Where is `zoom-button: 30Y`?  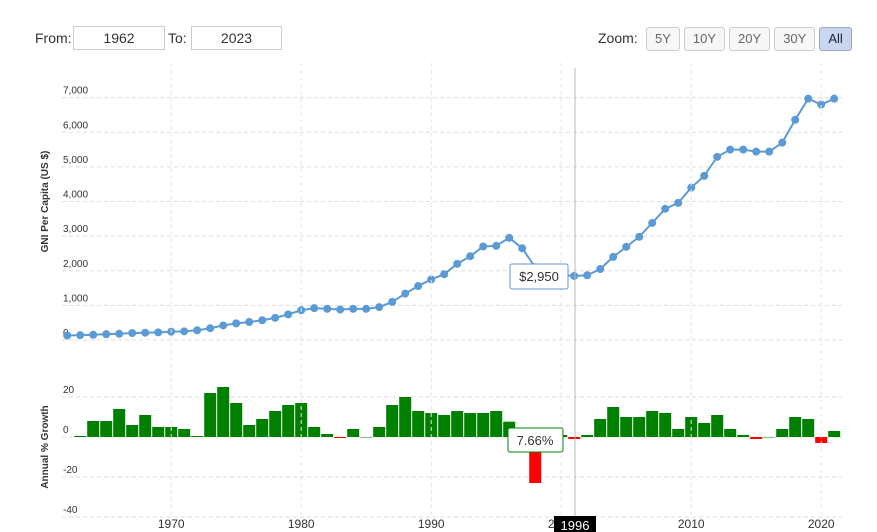
zoom-button: 30Y is located at coordinates (795, 39).